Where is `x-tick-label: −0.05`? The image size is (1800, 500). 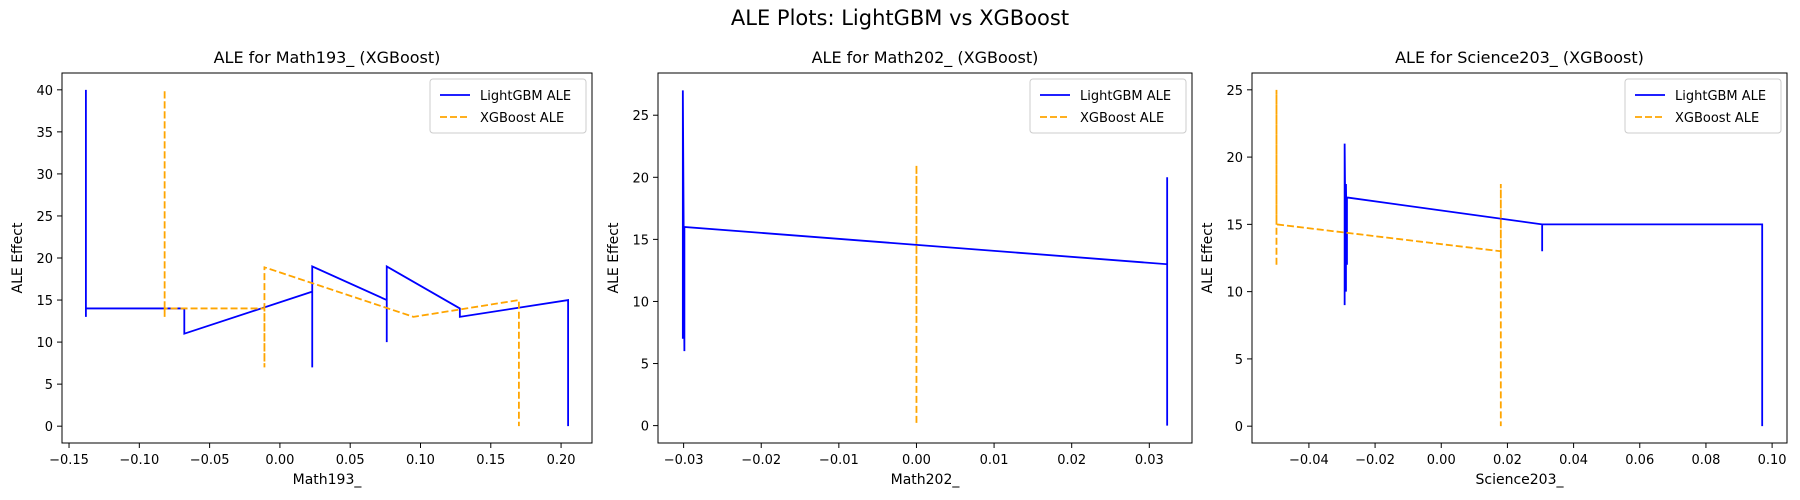
x-tick-label: −0.05 is located at coordinates (210, 460).